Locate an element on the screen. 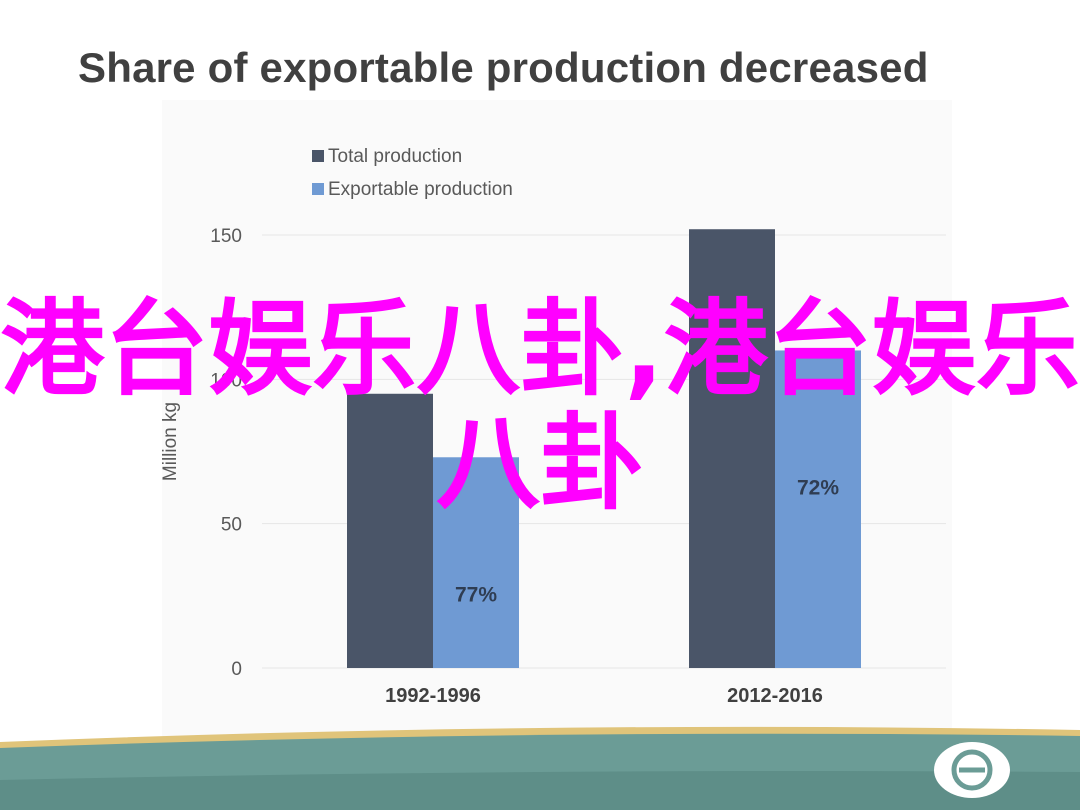 Image resolution: width=1080 pixels, height=810 pixels. footer-stripe is located at coordinates (540, 738).